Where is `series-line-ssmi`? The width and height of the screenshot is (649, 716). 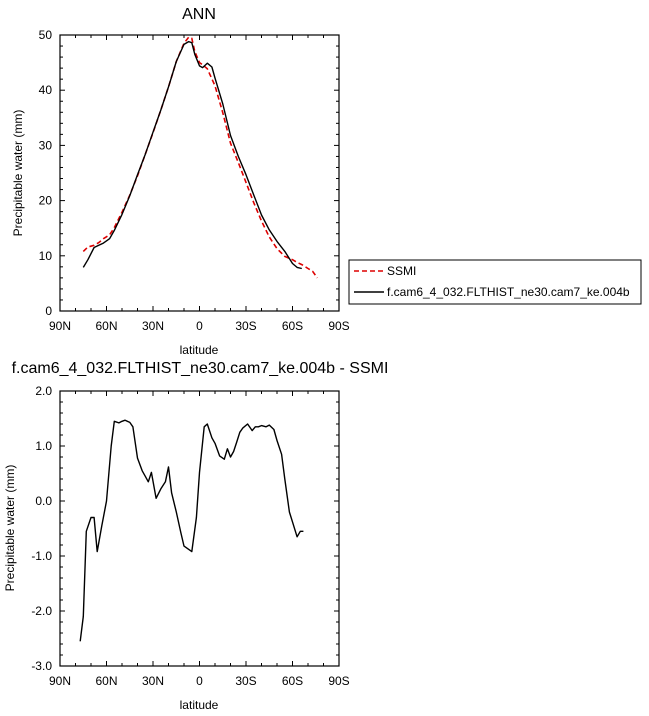 series-line-ssmi is located at coordinates (200, 157).